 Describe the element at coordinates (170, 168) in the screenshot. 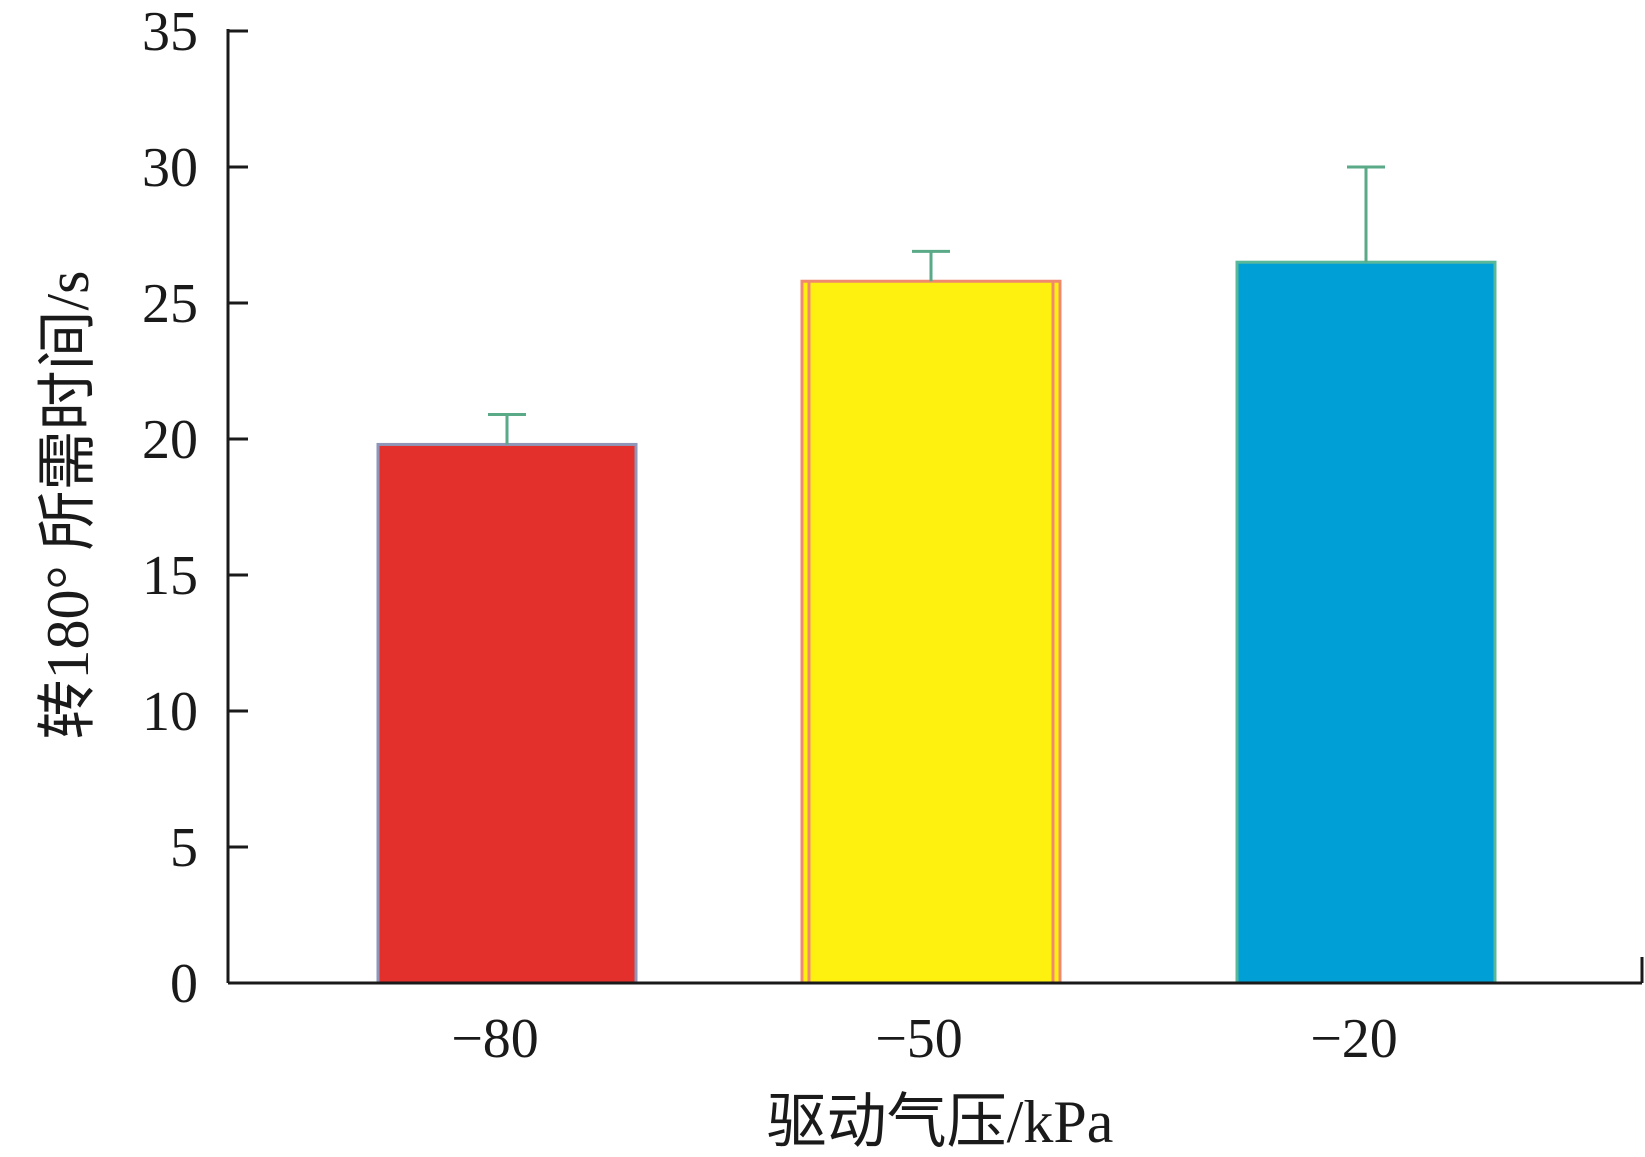

I see `y-tick-label-30: 30` at that location.